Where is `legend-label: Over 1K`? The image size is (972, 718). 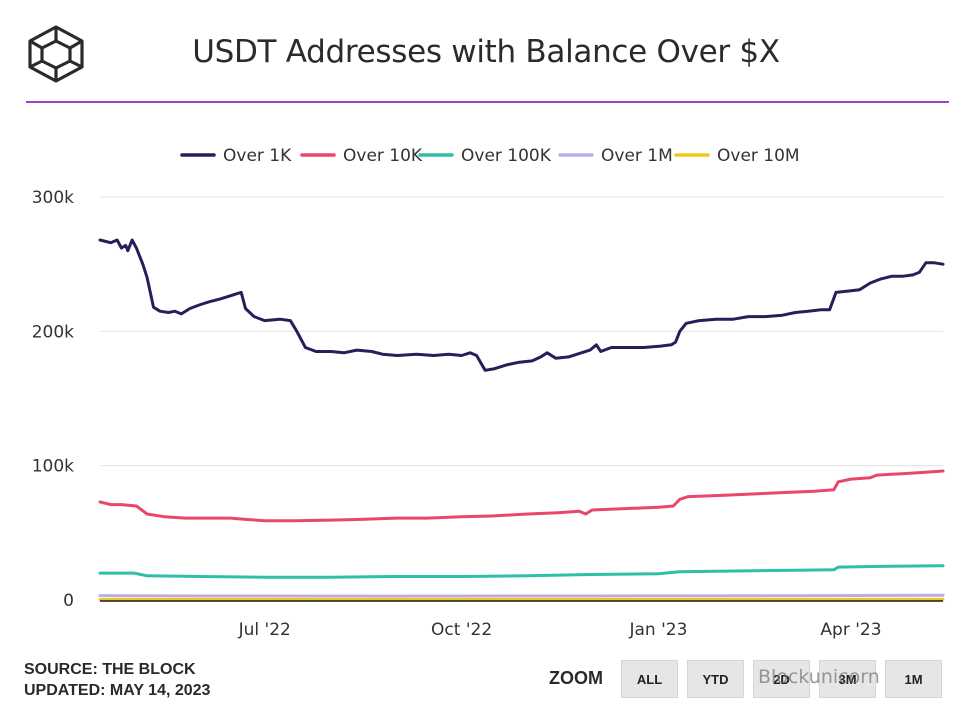 legend-label: Over 1K is located at coordinates (257, 156).